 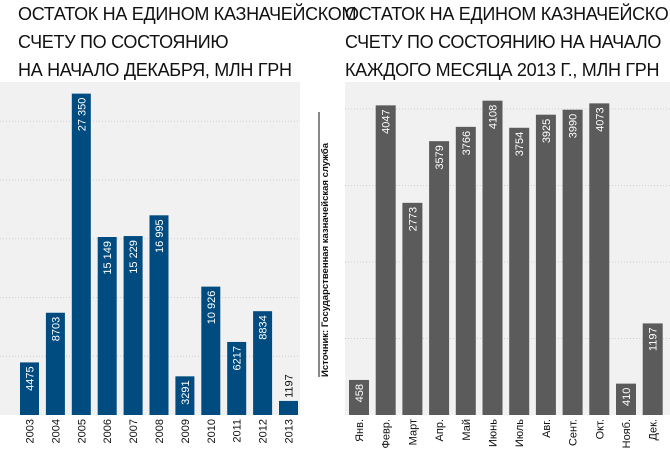 I want to click on left-category-label-4: 2007, so click(x=134, y=431).